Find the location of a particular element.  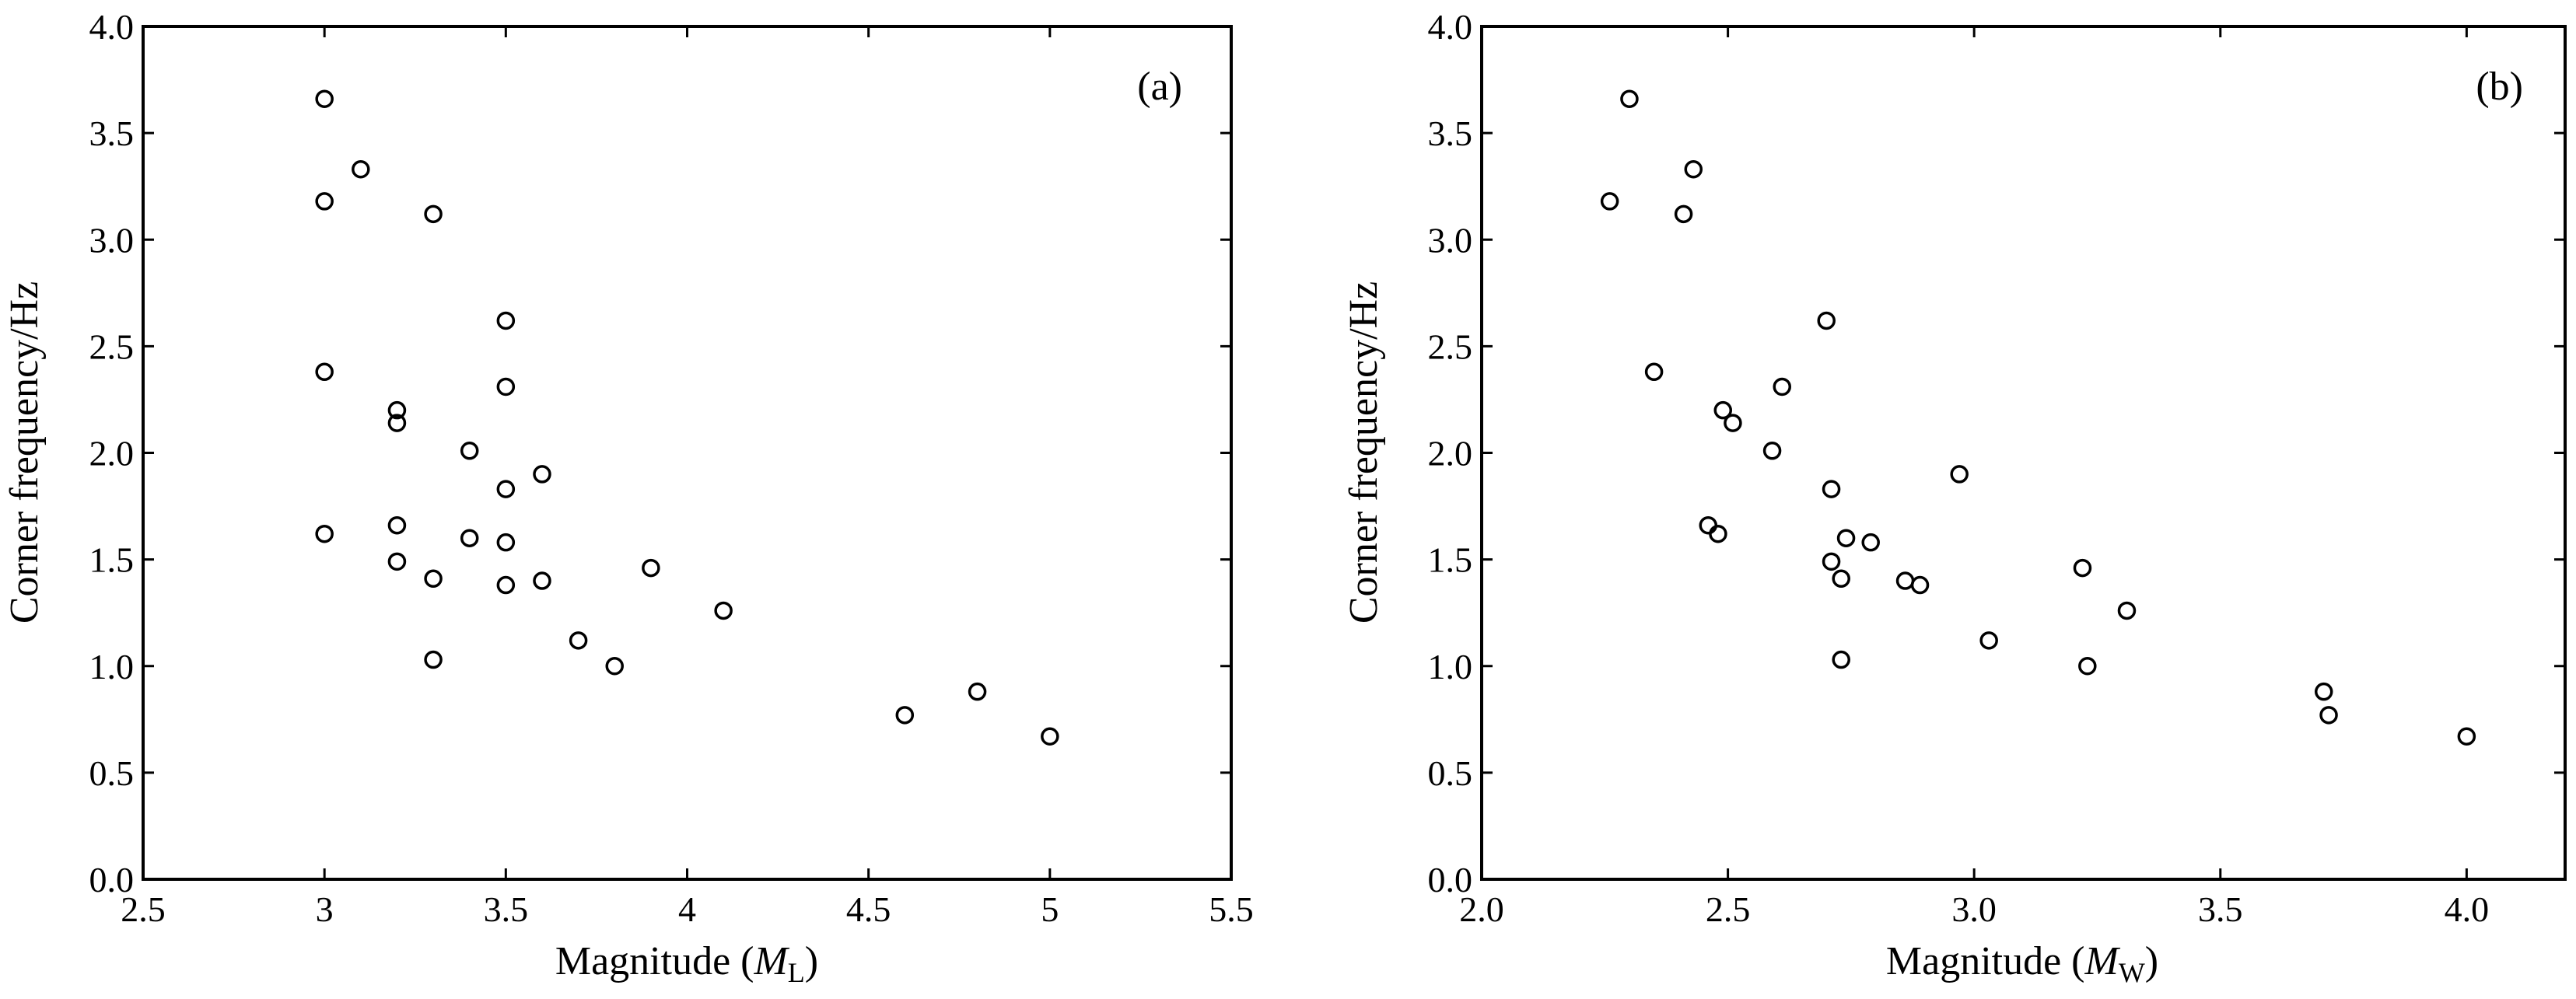

panel-a-y-tick-label: 0.0 is located at coordinates (112, 879).